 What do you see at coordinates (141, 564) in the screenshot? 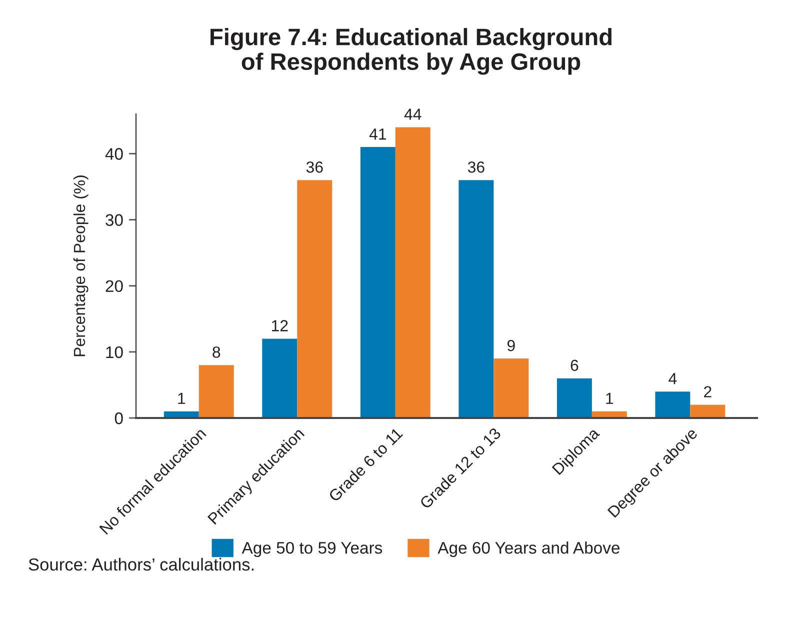
I see `source-note: Source: Authors’ calculations.` at bounding box center [141, 564].